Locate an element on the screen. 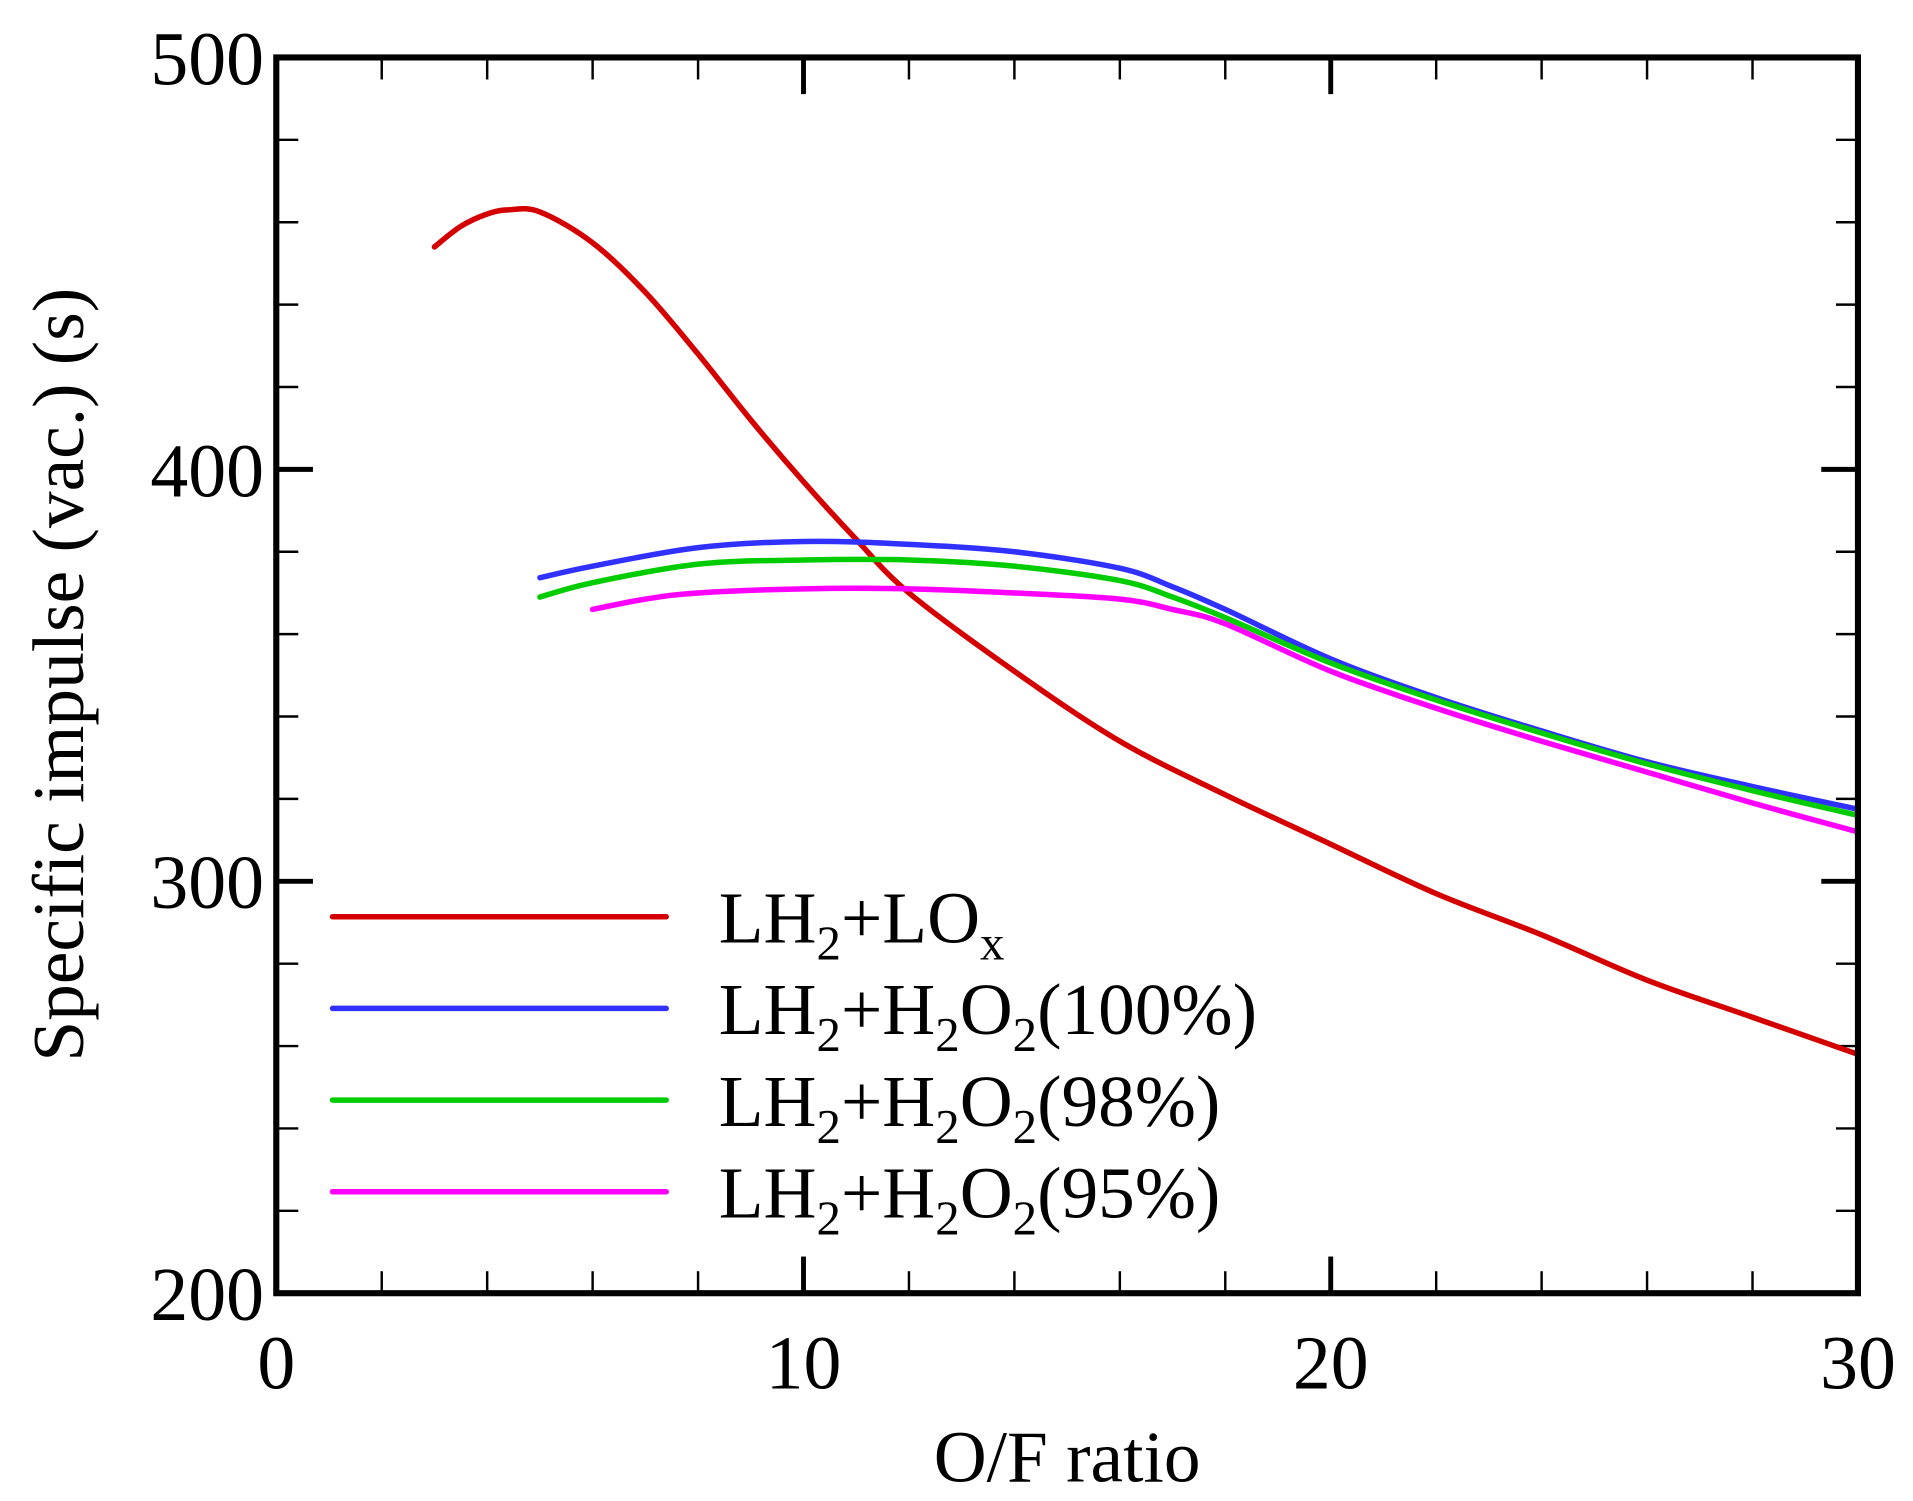  legend-label-2: LH2+H2O2(98%) is located at coordinates (970, 1107).